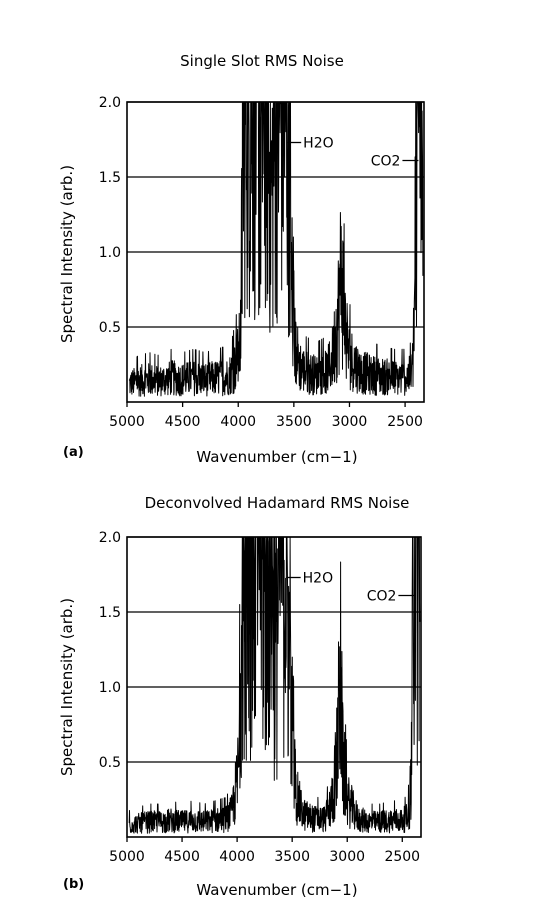 This screenshot has width=536, height=920. I want to click on chart-title: Deconvolved Hadamard RMS Noise, so click(277, 503).